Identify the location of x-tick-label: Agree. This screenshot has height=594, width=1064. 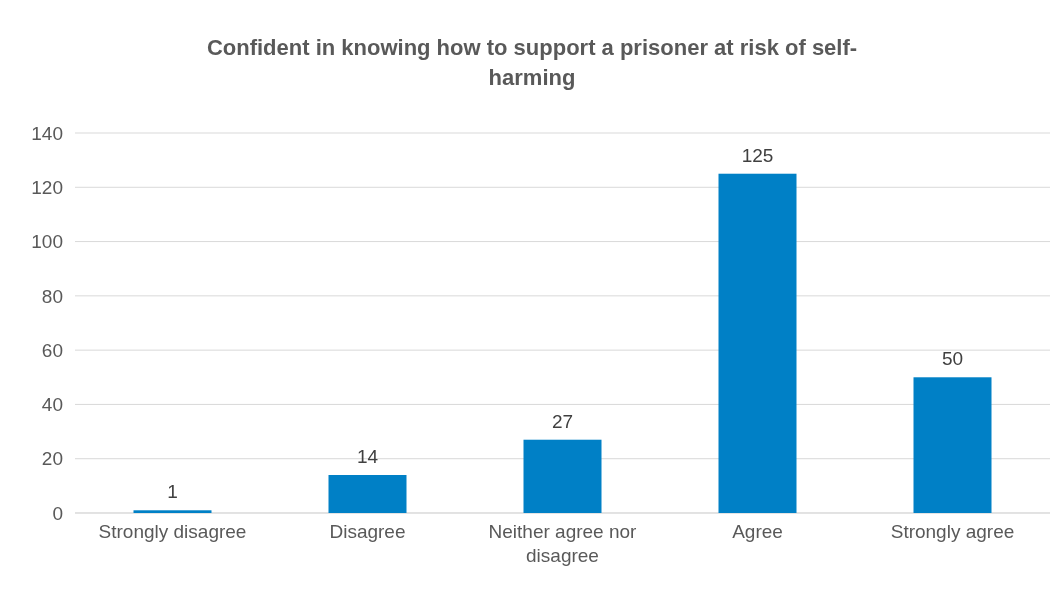
(757, 531).